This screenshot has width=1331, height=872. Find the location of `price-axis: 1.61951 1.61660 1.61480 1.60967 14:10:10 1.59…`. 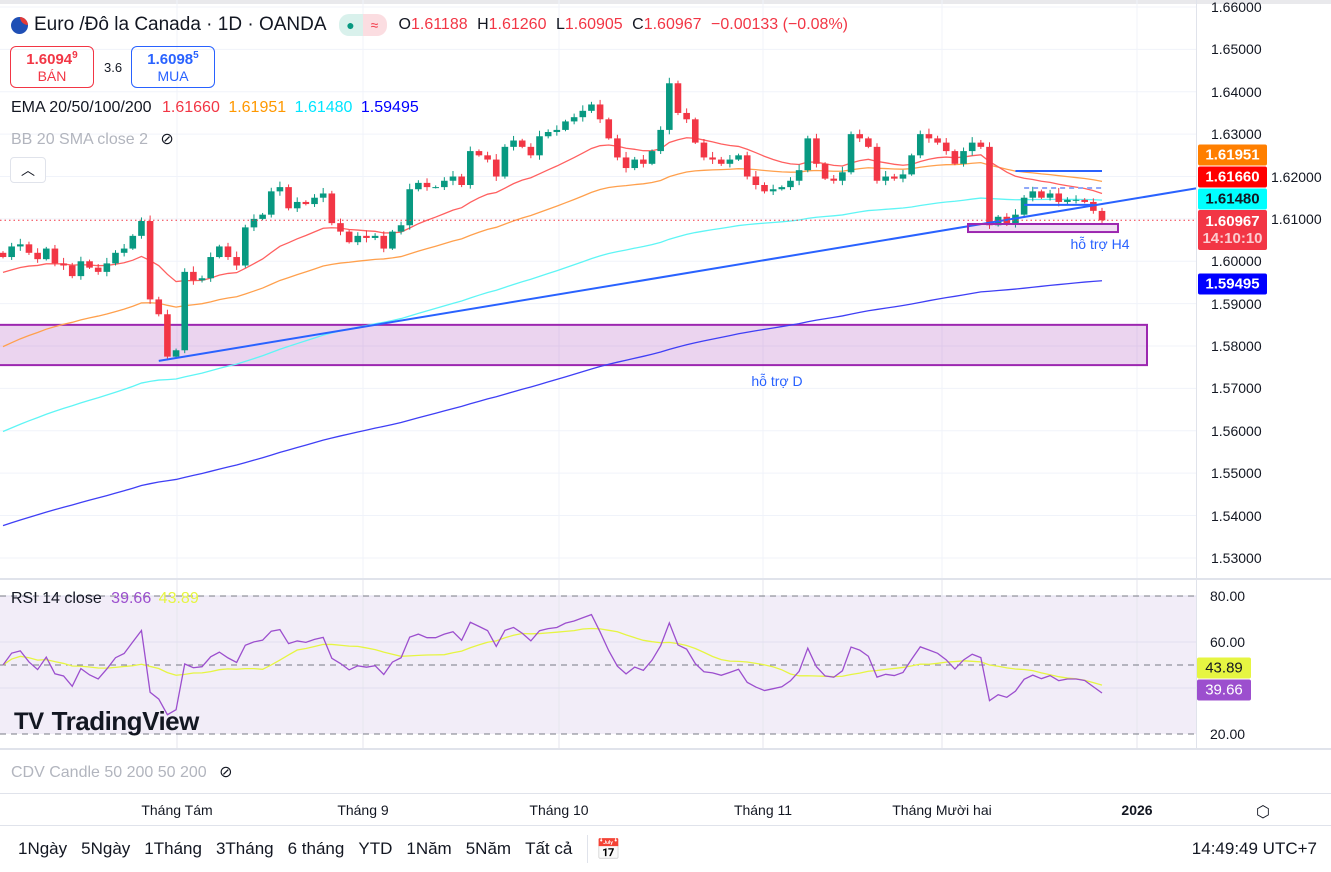

price-axis: 1.61951 1.61660 1.61480 1.60967 14:10:10 1.59… is located at coordinates (1263, 375).